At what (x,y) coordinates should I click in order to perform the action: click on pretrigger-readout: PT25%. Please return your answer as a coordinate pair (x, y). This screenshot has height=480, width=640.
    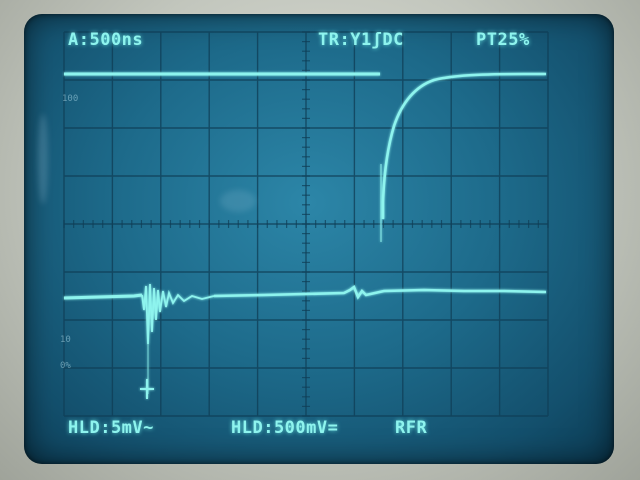
    Looking at the image, I should click on (503, 40).